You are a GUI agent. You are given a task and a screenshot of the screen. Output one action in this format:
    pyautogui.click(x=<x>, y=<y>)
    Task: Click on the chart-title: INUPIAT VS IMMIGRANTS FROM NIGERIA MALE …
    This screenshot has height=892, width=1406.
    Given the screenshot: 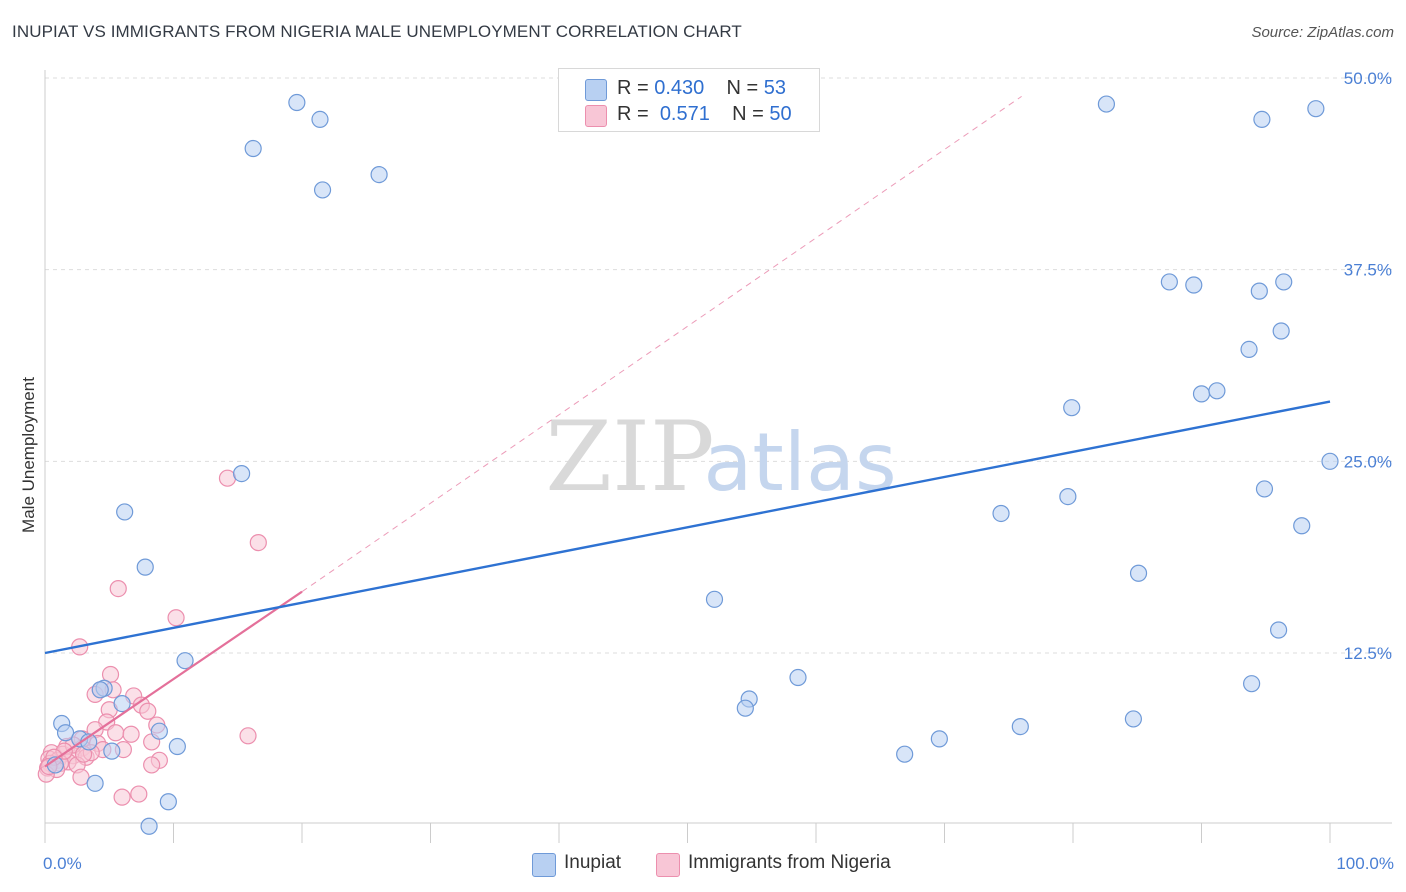 What is the action you would take?
    pyautogui.click(x=377, y=31)
    